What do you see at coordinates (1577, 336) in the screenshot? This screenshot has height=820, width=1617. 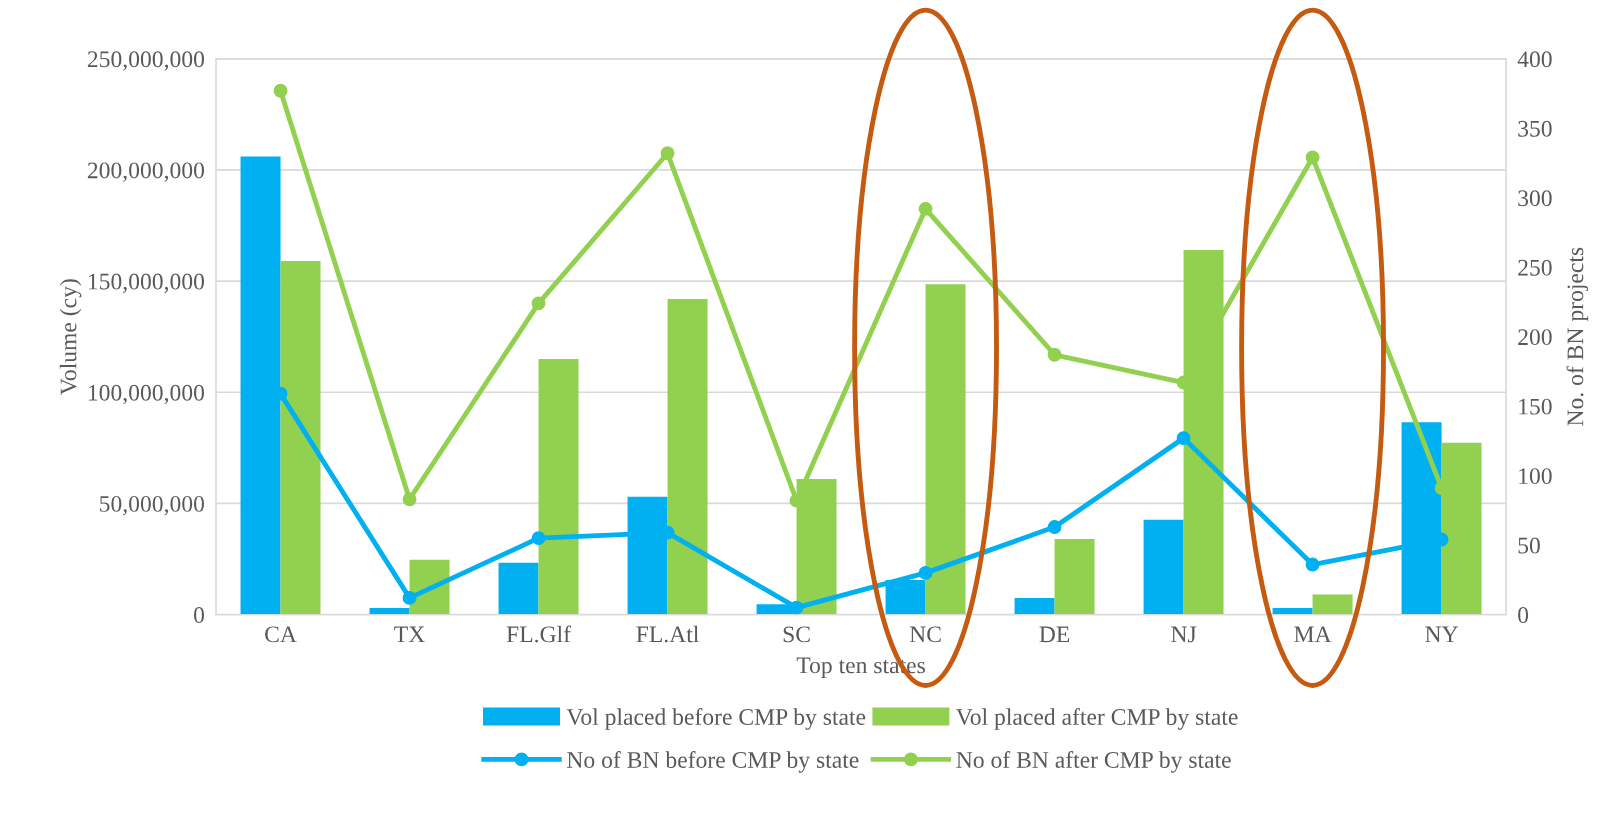 I see `y2-axis-title: No. of BN projects` at bounding box center [1577, 336].